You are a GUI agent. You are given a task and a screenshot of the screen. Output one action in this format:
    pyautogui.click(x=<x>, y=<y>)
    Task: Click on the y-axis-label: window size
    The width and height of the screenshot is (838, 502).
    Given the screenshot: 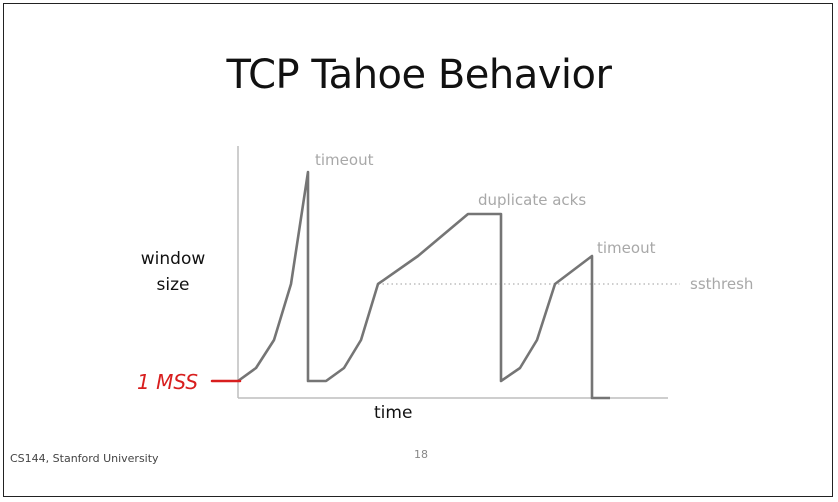 What is the action you would take?
    pyautogui.click(x=173, y=272)
    